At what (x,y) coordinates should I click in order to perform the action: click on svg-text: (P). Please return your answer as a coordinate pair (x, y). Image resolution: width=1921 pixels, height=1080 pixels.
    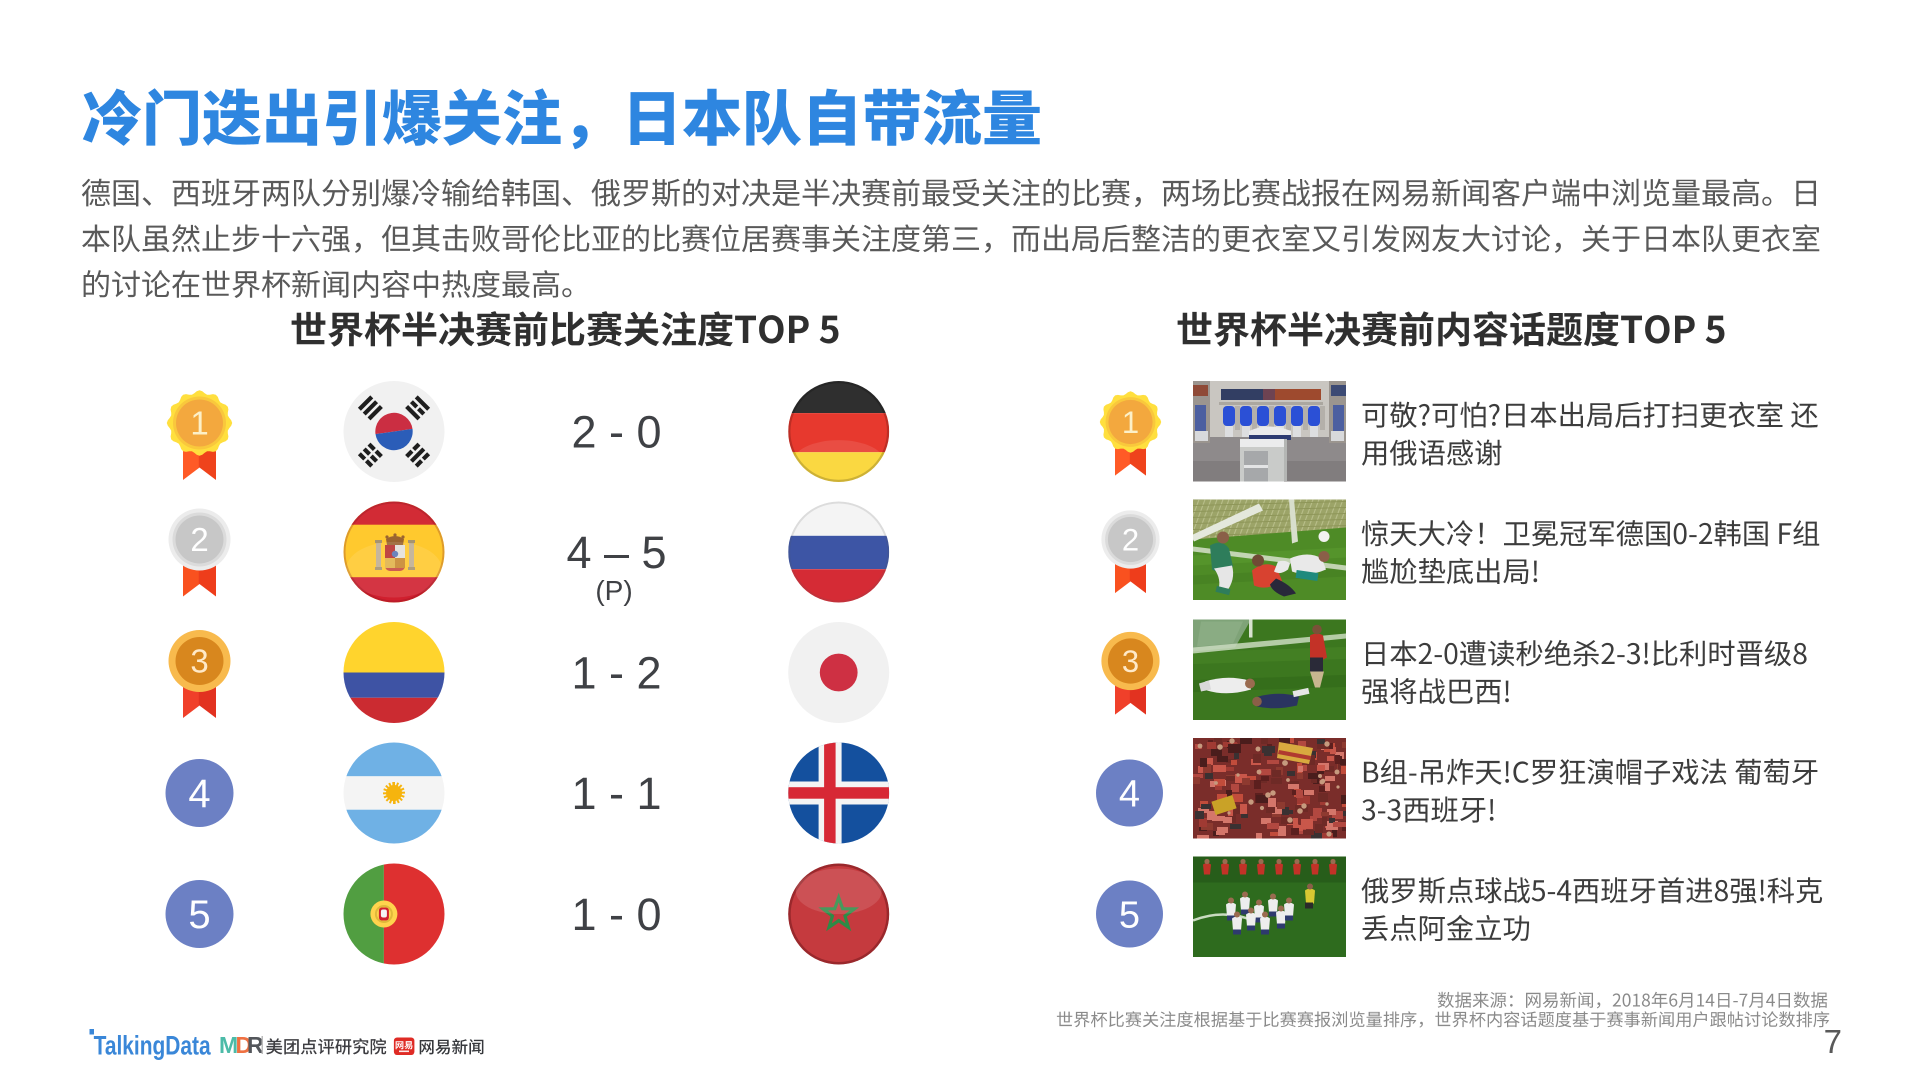
    Looking at the image, I should click on (613, 590).